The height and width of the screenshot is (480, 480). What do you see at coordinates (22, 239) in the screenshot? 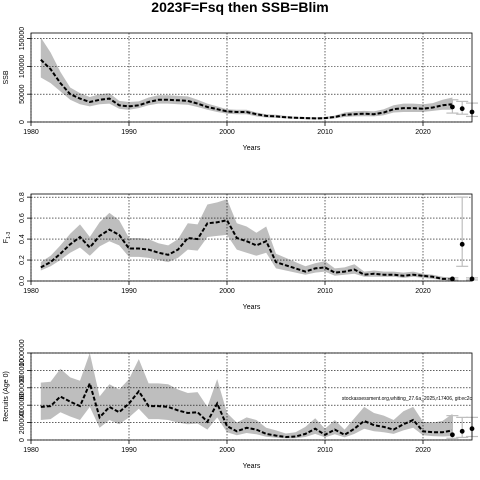
I see `y-tick-label: 0.4` at bounding box center [22, 239].